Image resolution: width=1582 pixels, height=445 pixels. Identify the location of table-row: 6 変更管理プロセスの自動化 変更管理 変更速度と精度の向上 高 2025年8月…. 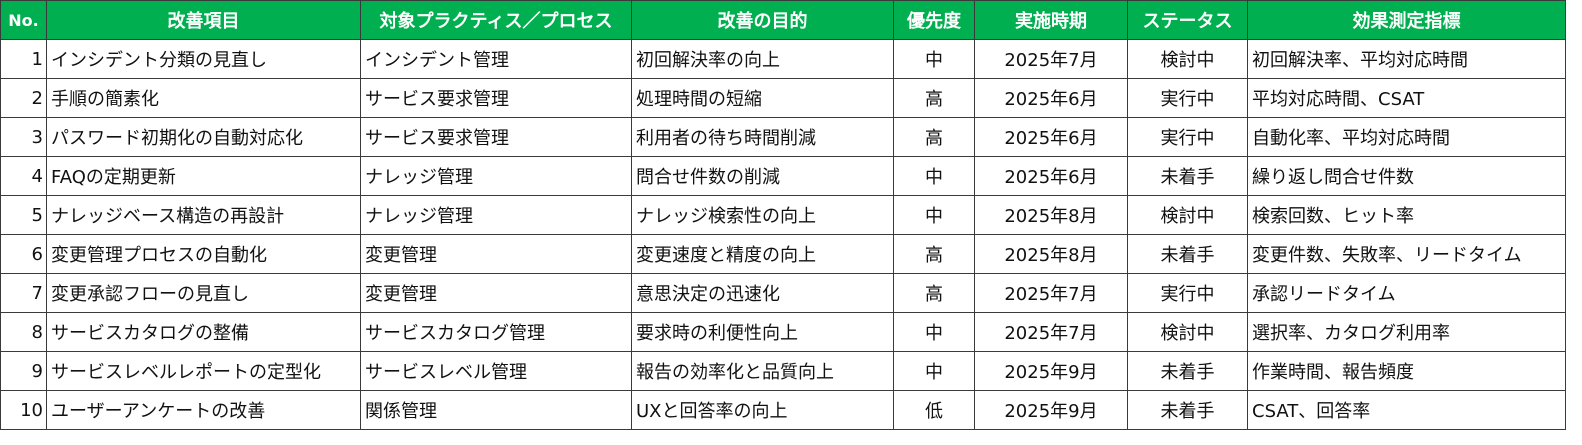
(783, 254).